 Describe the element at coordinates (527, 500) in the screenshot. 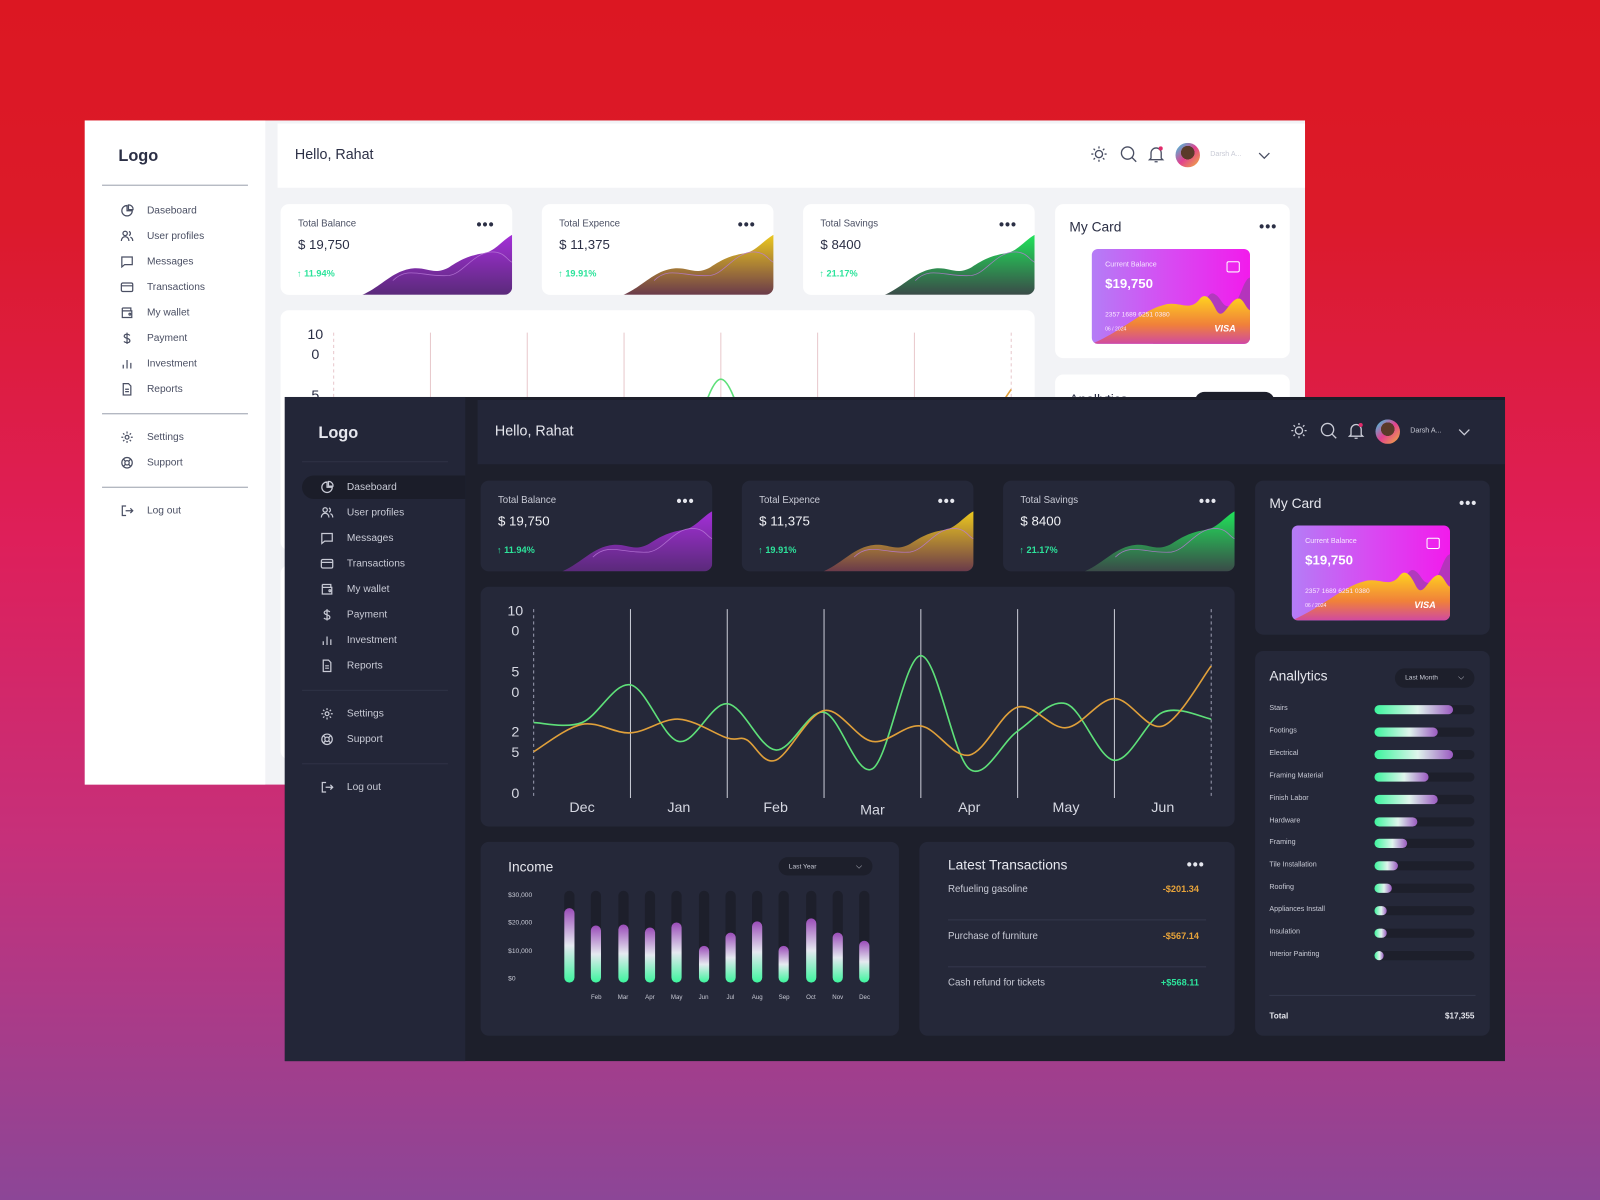

I see `stat-title: Total Balance` at that location.